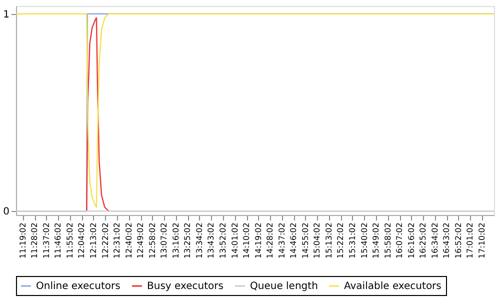  Describe the element at coordinates (305, 240) in the screenshot. I see `x-tick-label: 14:55:02` at that location.